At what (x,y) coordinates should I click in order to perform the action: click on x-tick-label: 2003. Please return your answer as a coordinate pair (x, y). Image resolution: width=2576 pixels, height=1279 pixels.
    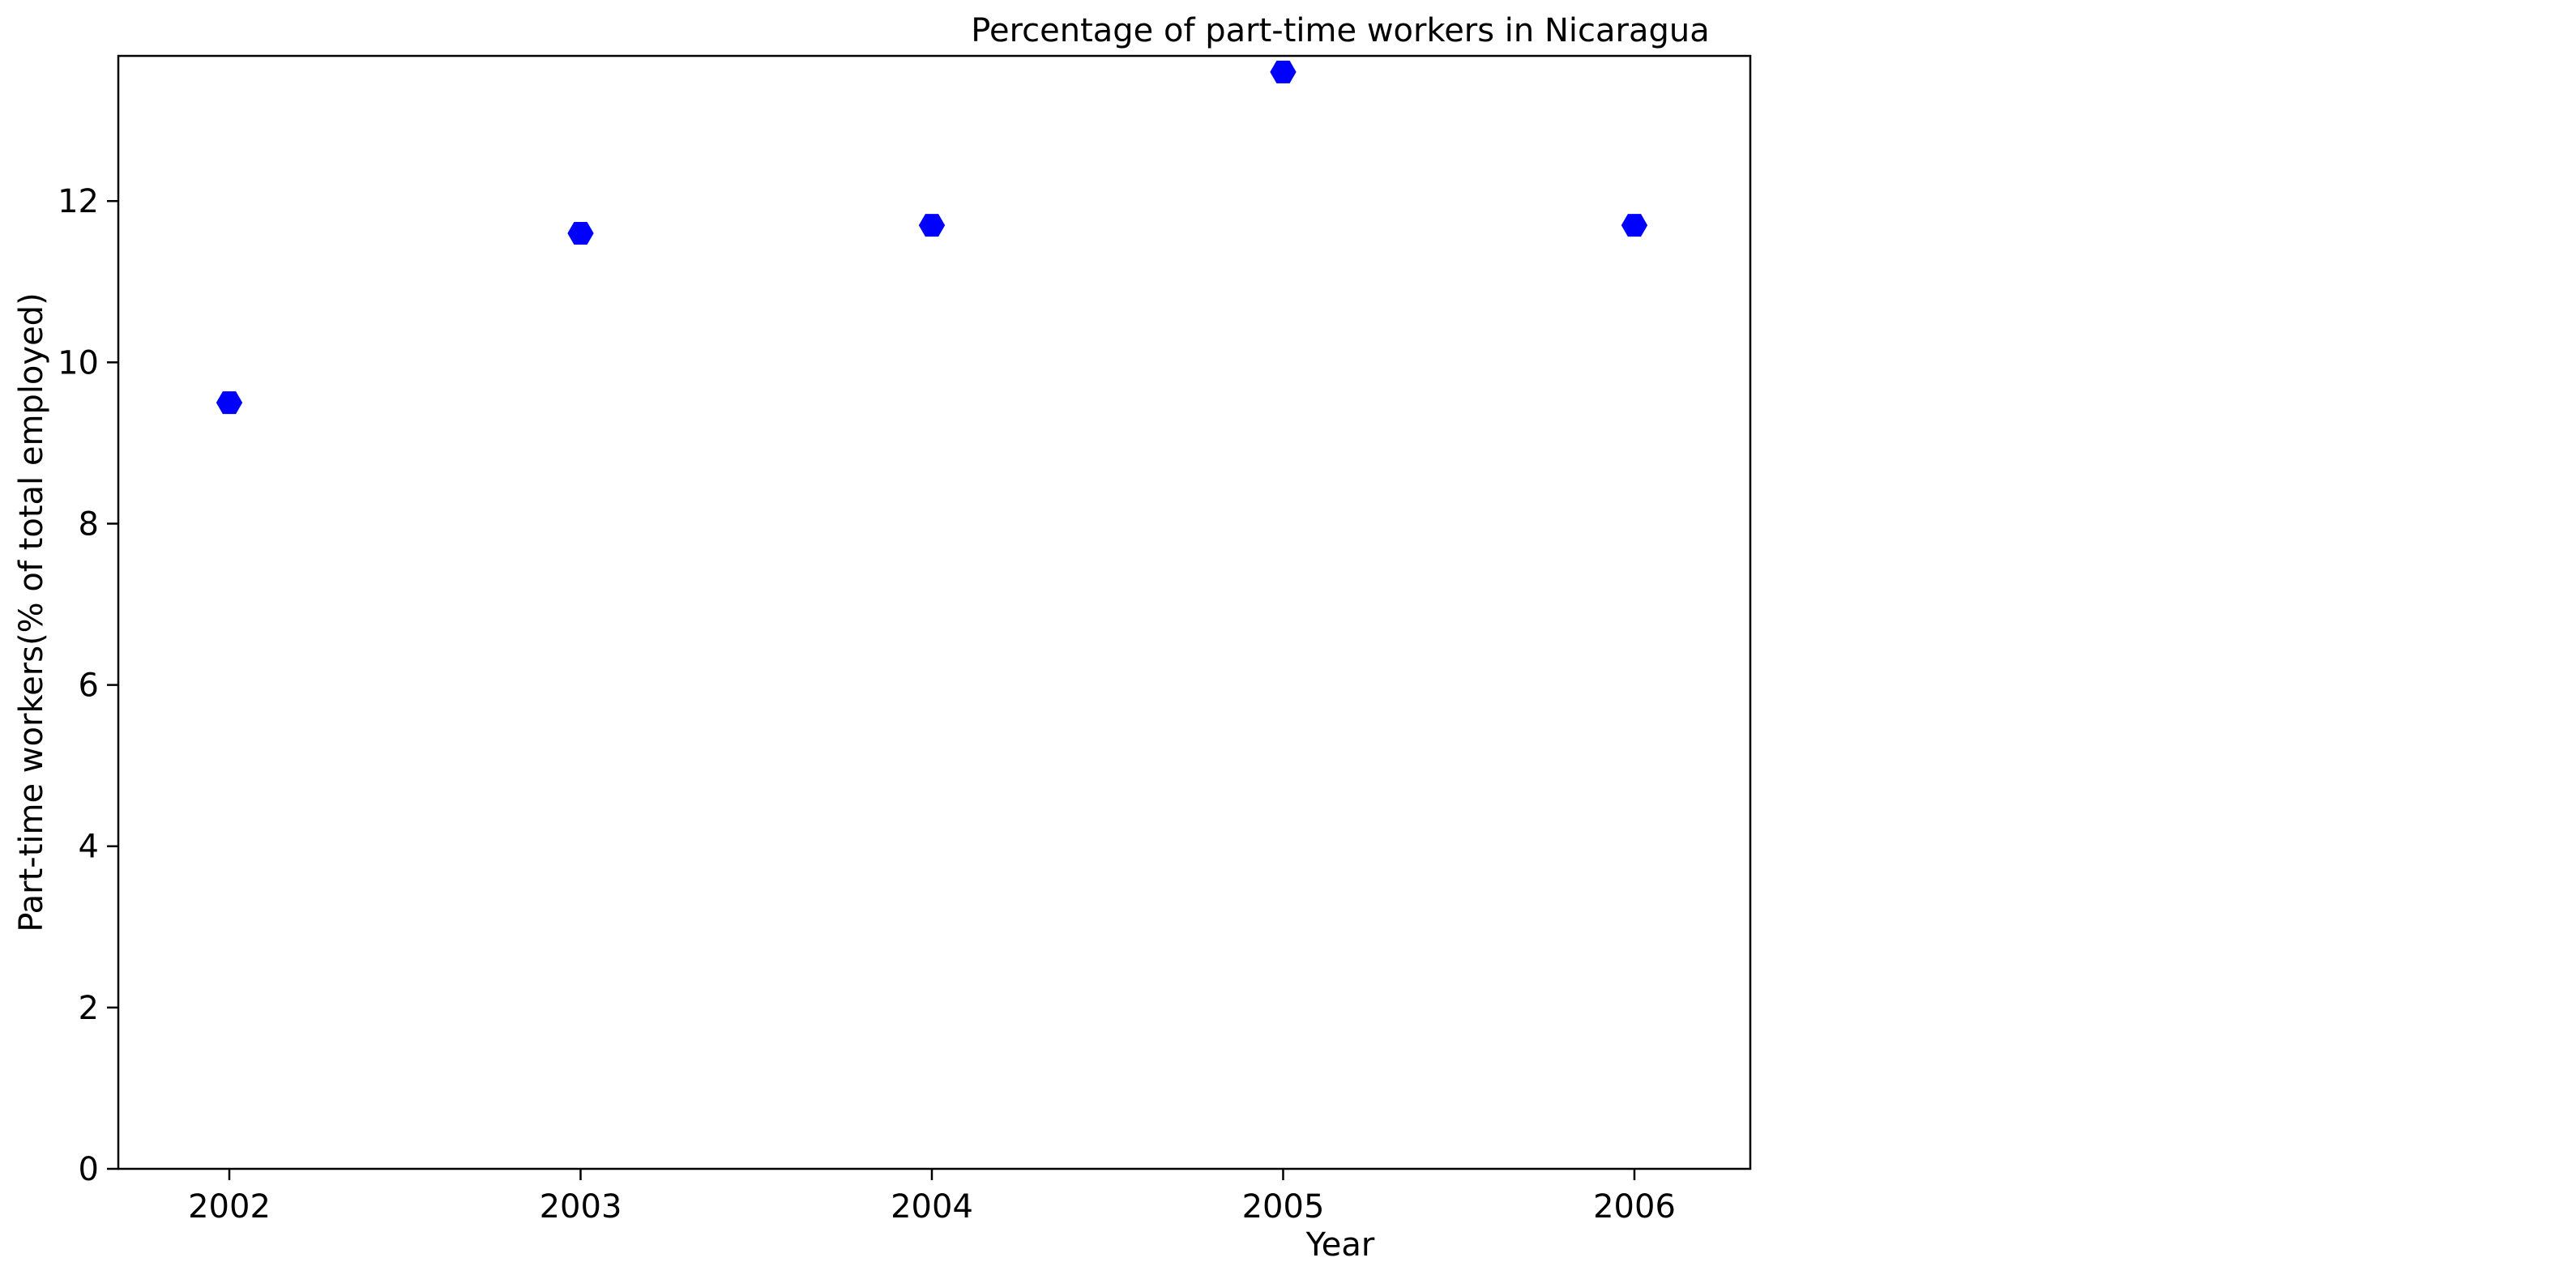
    Looking at the image, I should click on (581, 1207).